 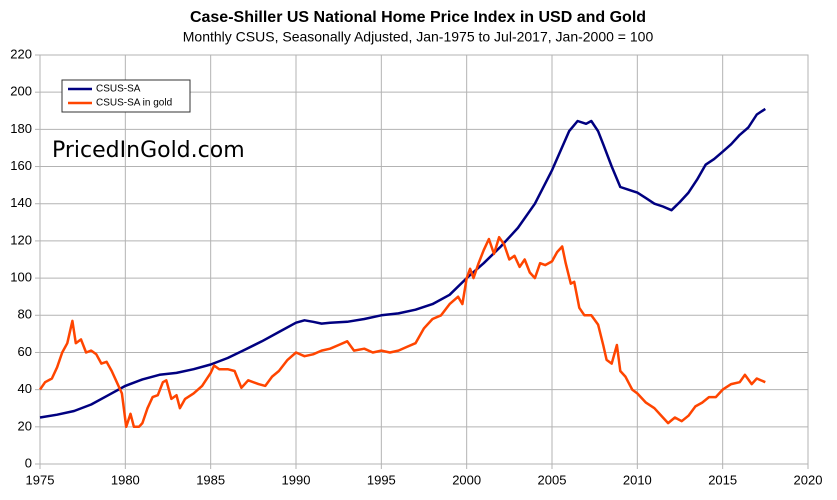 What do you see at coordinates (552, 479) in the screenshot?
I see `x-tick-label: 2005` at bounding box center [552, 479].